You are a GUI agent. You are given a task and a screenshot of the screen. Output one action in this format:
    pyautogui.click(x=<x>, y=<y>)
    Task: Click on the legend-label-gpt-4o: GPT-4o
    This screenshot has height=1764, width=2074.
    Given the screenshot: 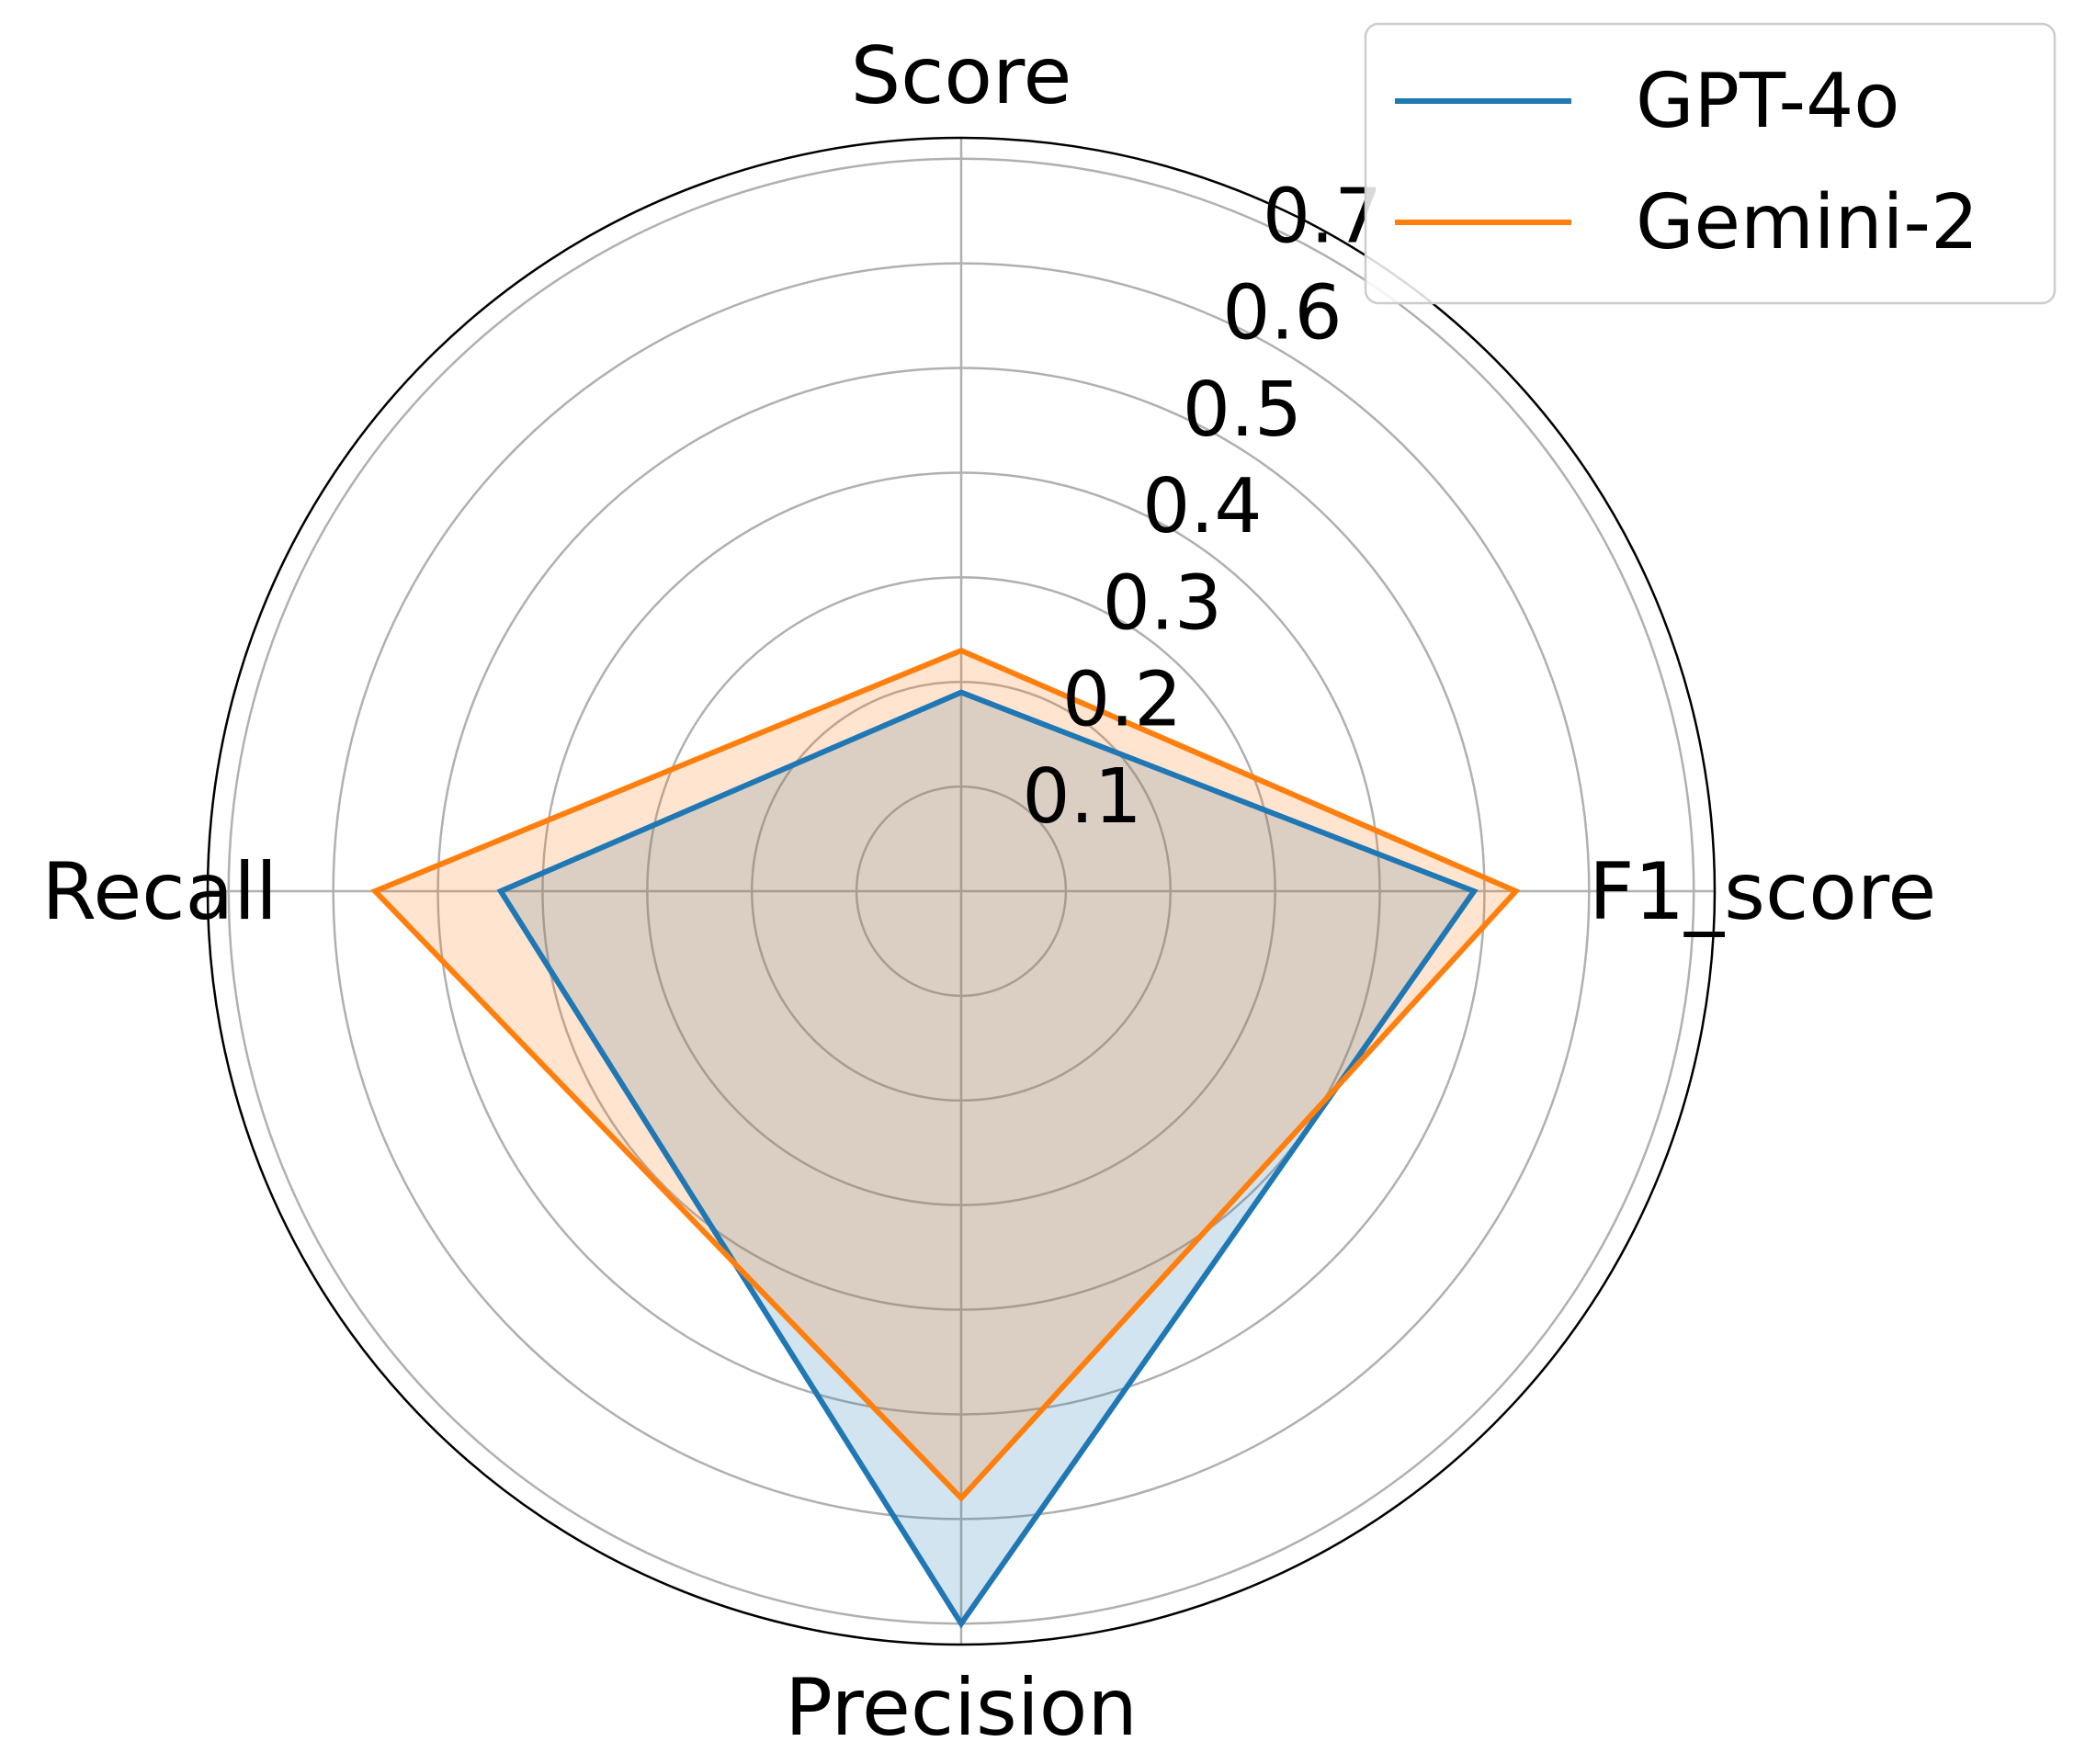 What is the action you would take?
    pyautogui.click(x=1767, y=101)
    